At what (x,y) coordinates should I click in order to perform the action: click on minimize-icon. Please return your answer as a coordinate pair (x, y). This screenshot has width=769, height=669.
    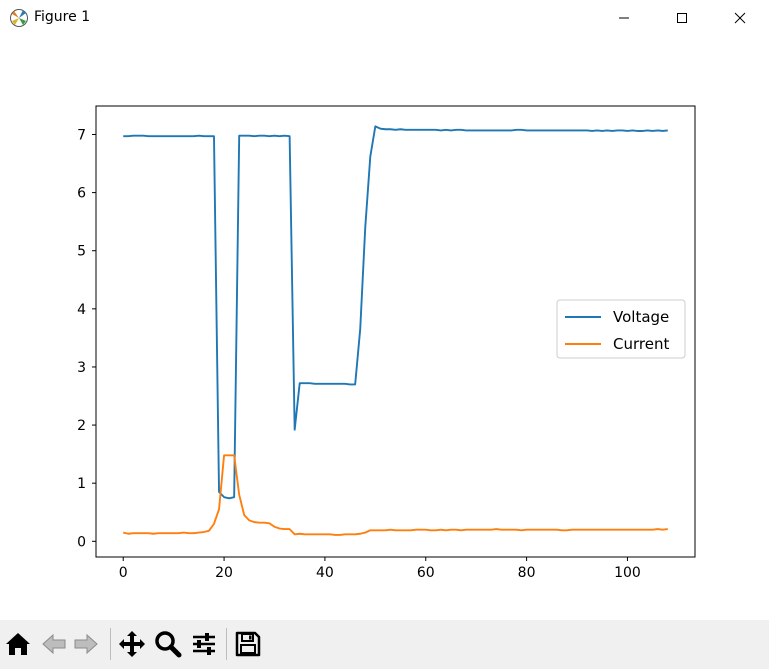
    Looking at the image, I should click on (624, 18).